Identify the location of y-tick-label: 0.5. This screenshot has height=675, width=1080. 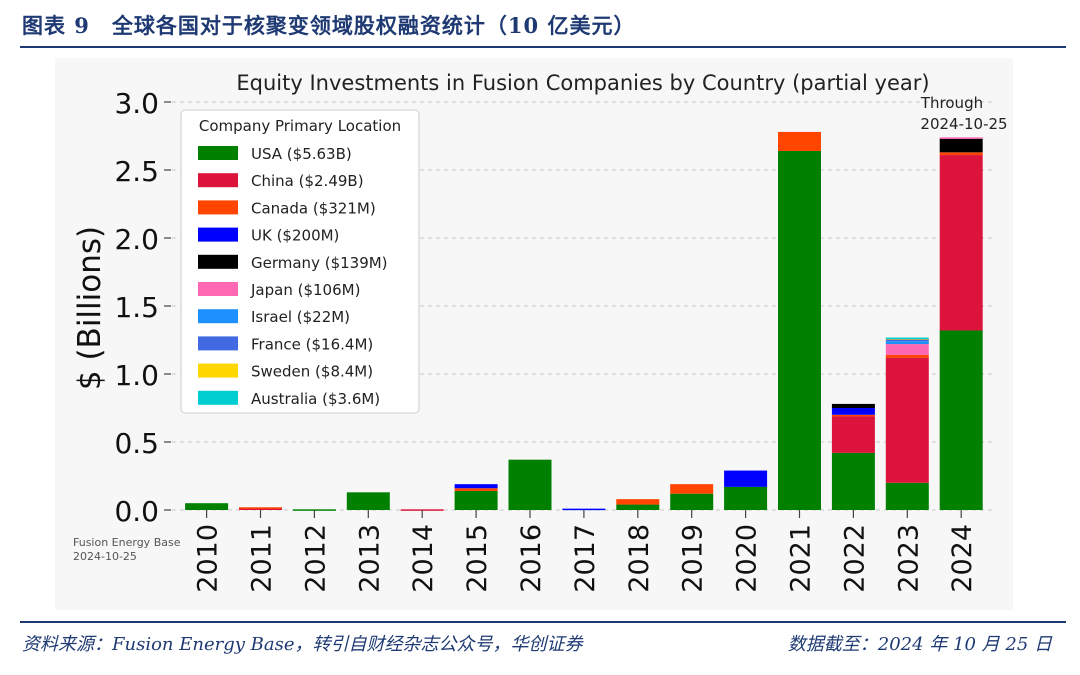
(136, 443).